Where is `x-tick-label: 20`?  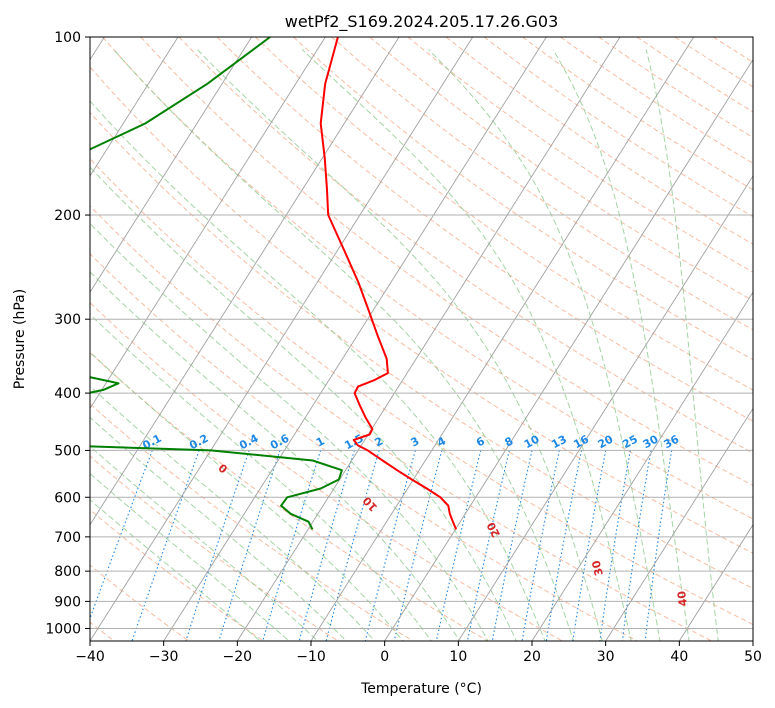
x-tick-label: 20 is located at coordinates (532, 657).